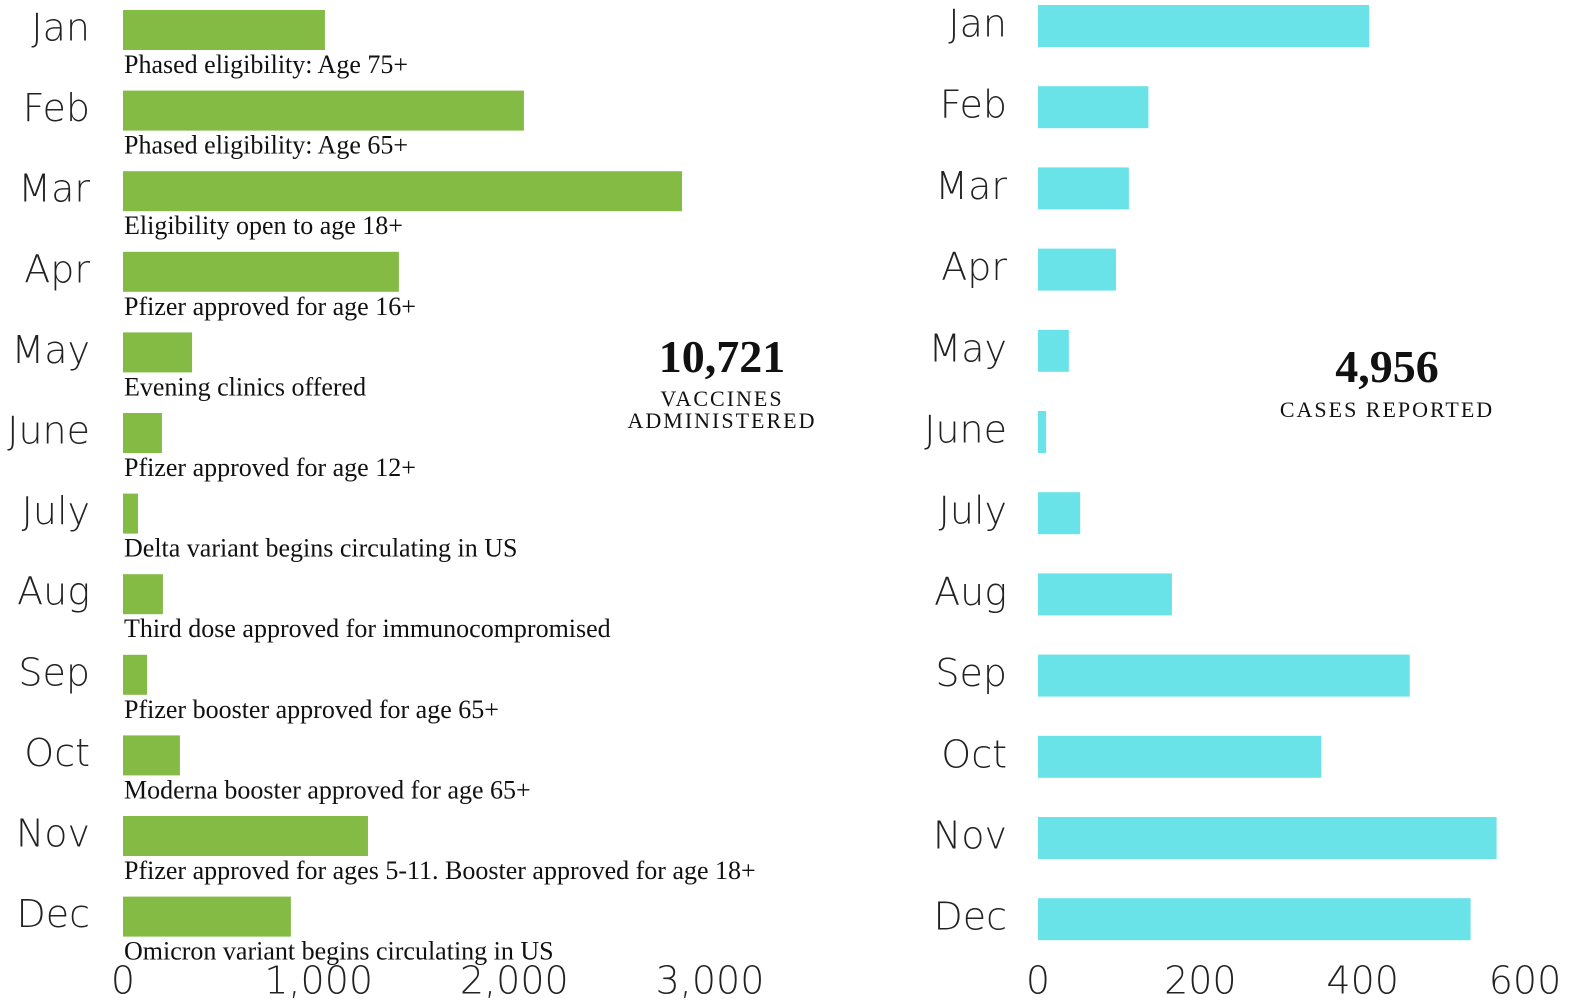 The image size is (1575, 1008). I want to click on x-tick-label: 3,000, so click(710, 981).